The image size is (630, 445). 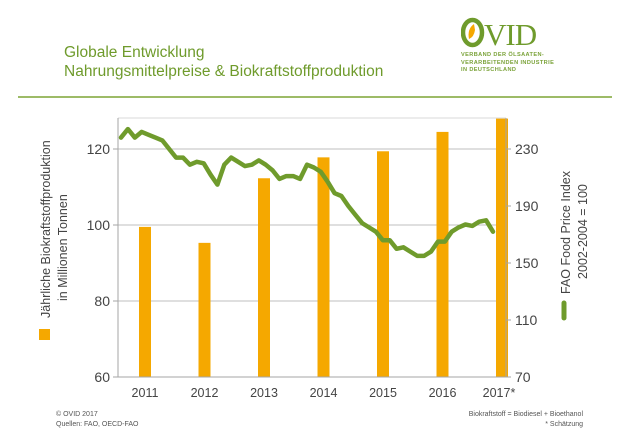 I want to click on logo-wordmark: VID, so click(x=511, y=33).